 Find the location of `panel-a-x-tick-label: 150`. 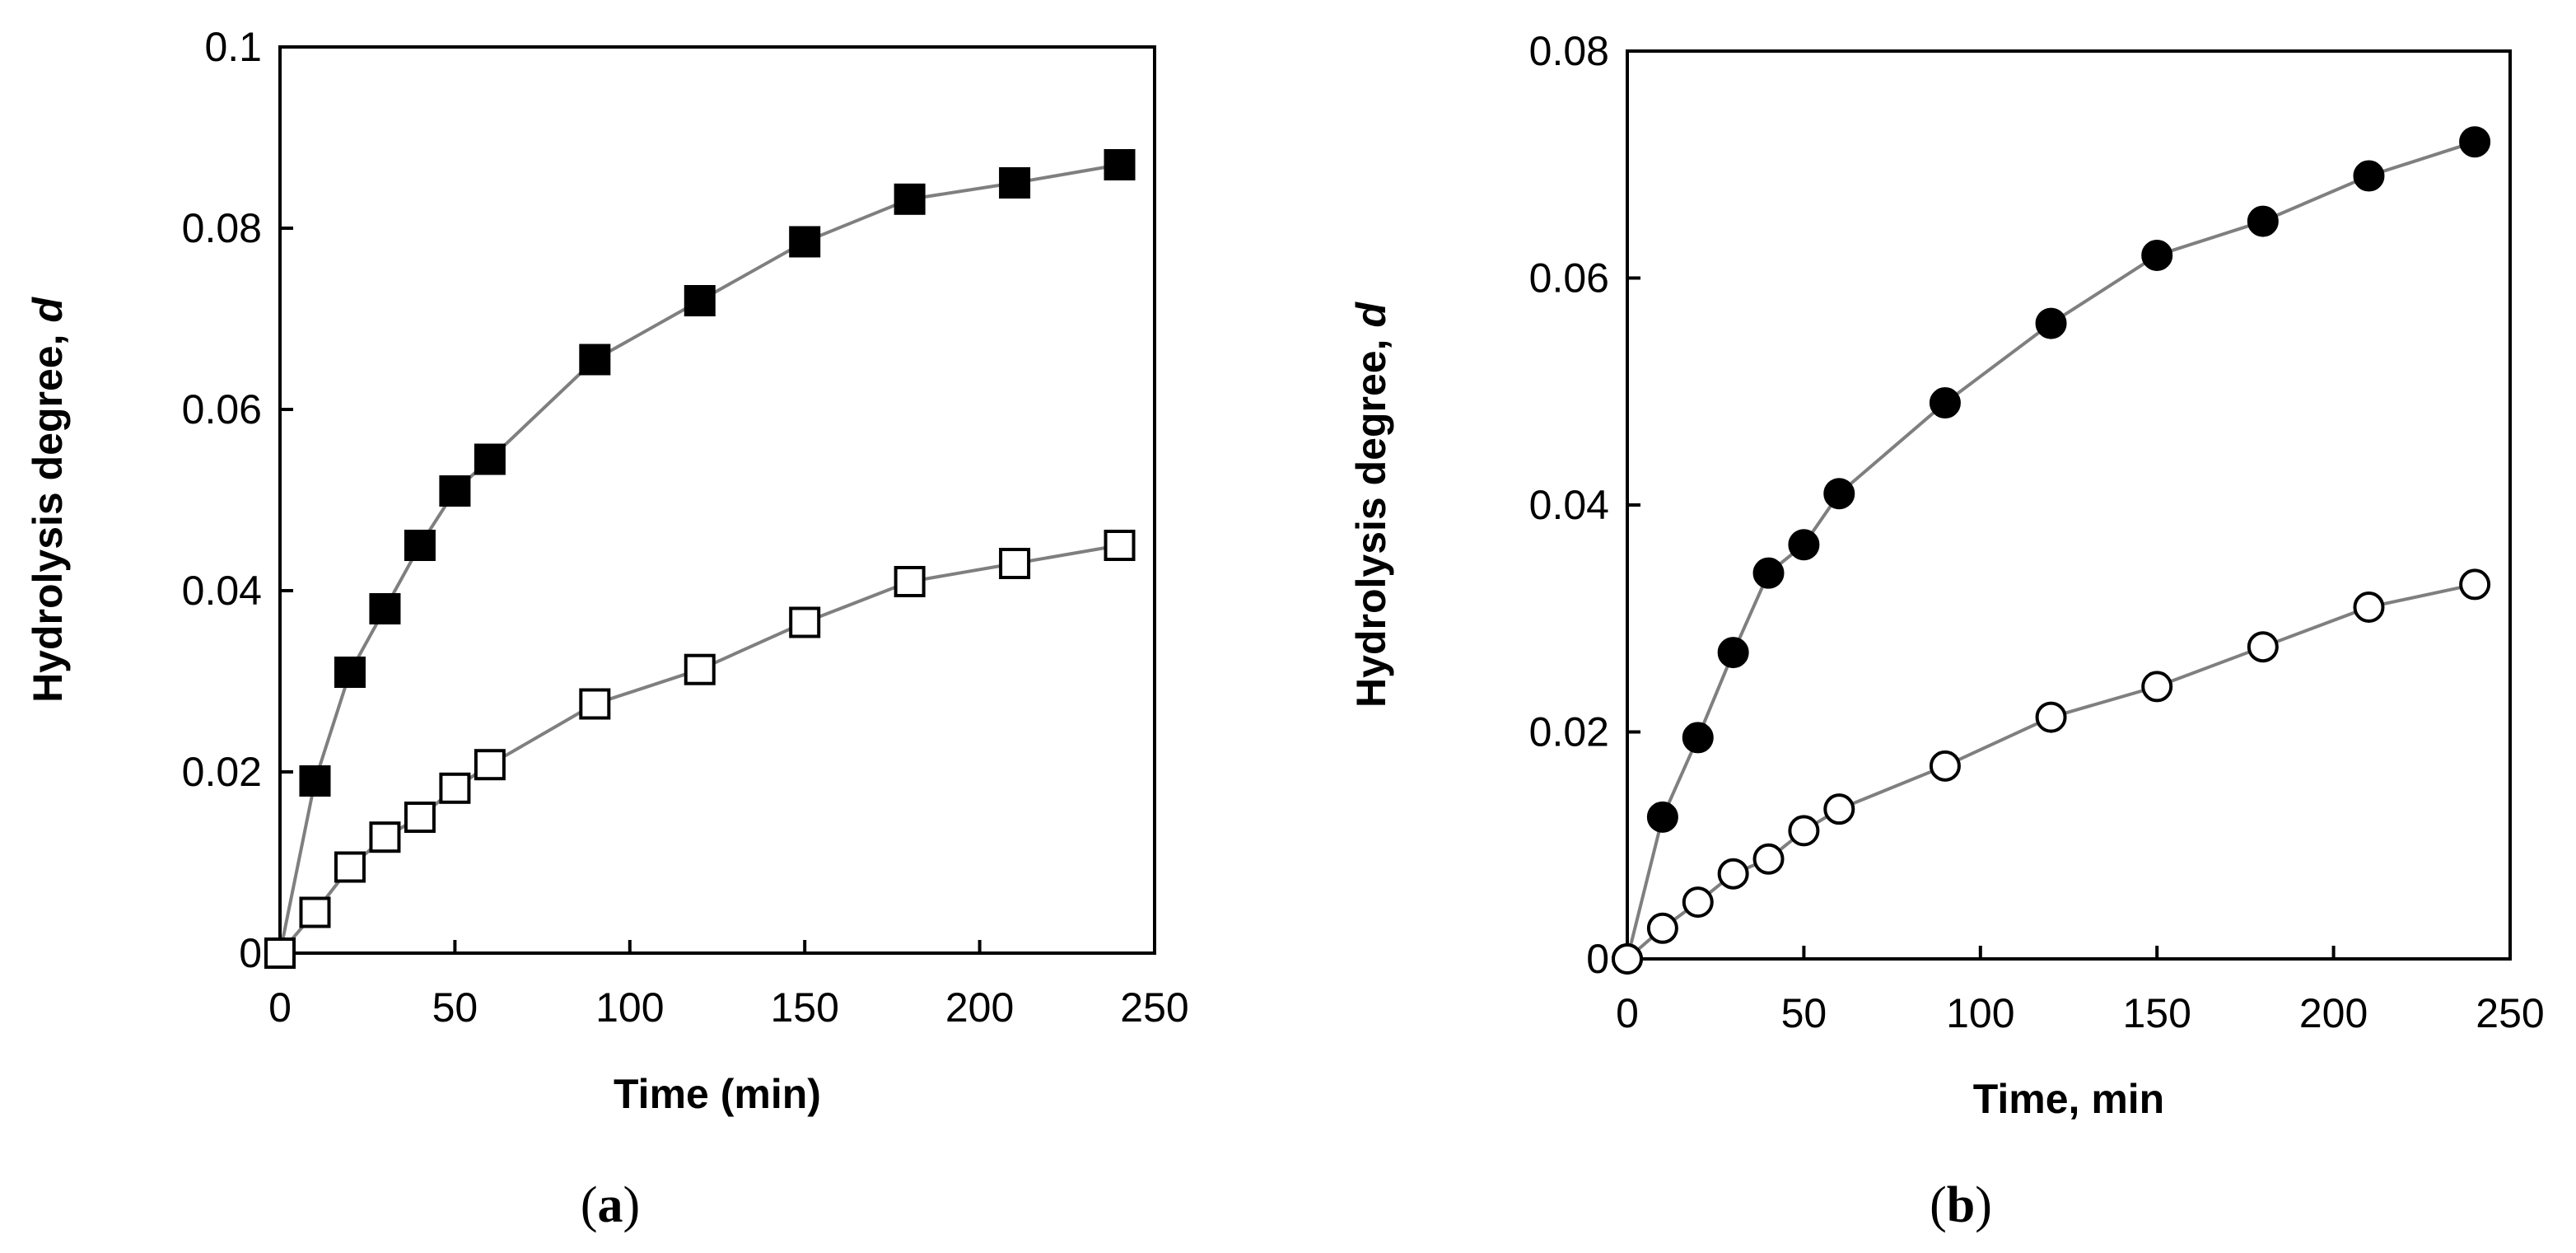

panel-a-x-tick-label: 150 is located at coordinates (804, 1007).